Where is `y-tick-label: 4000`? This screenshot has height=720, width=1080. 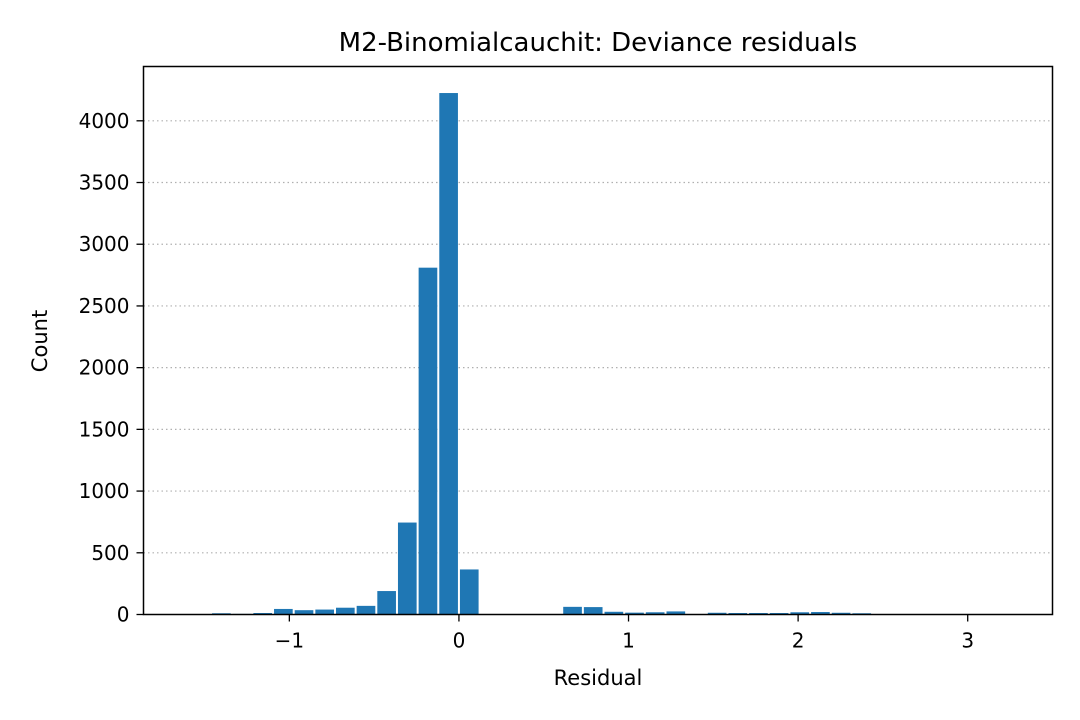 y-tick-label: 4000 is located at coordinates (104, 121).